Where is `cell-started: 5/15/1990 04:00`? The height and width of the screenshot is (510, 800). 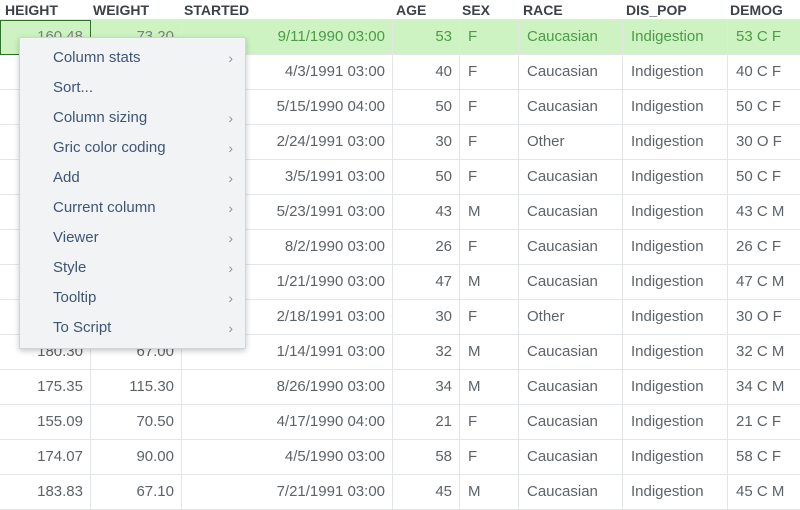
cell-started: 5/15/1990 04:00 is located at coordinates (287, 107).